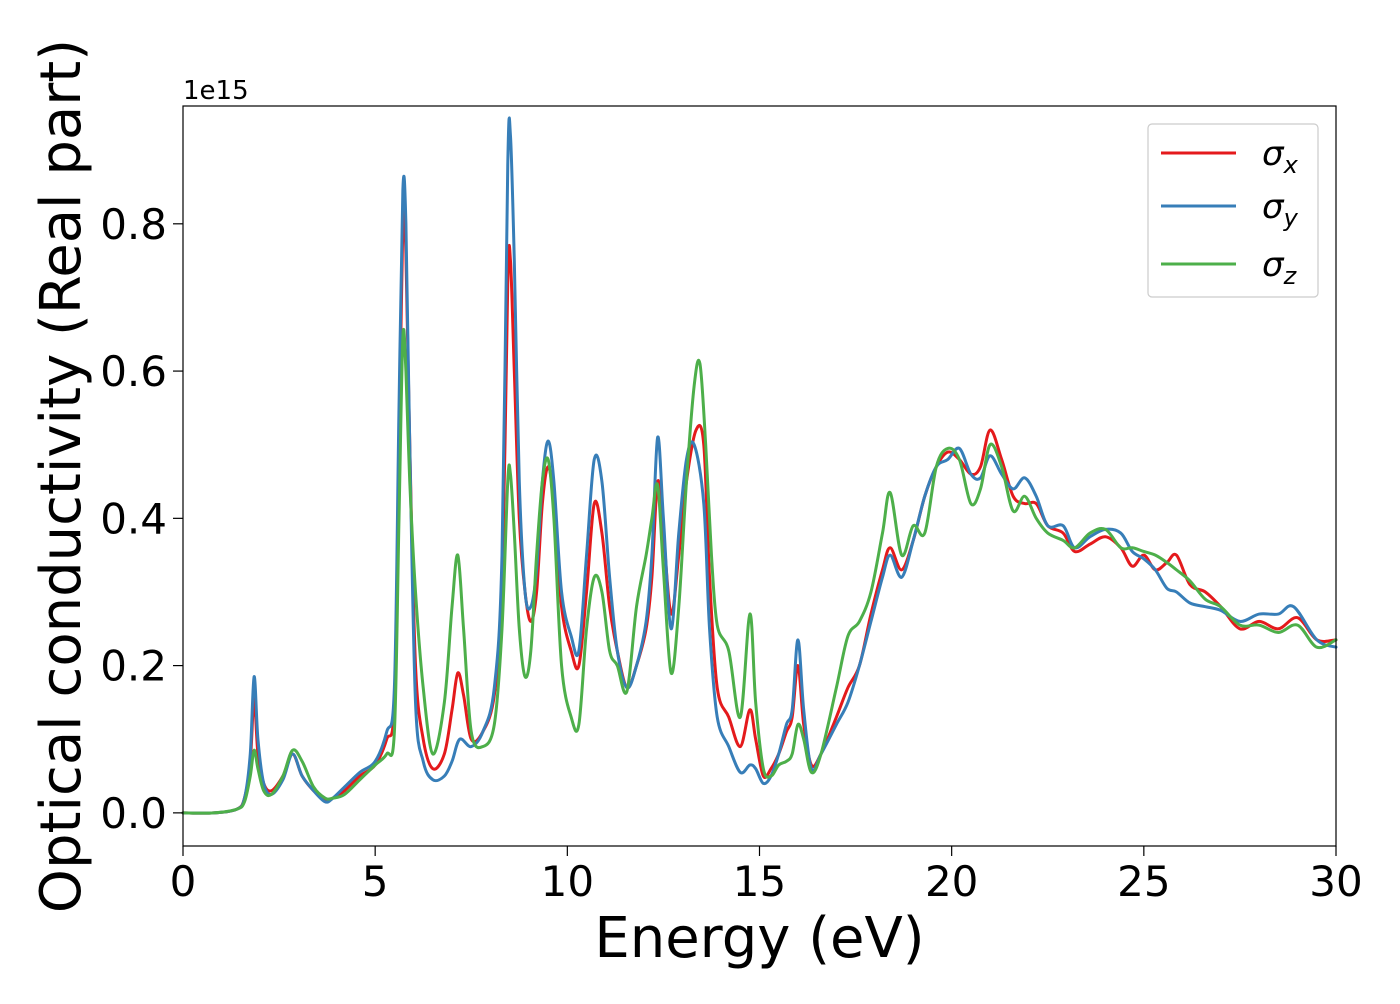 The image size is (1400, 1004). Describe the element at coordinates (951, 881) in the screenshot. I see `x-tick-label: 20` at that location.